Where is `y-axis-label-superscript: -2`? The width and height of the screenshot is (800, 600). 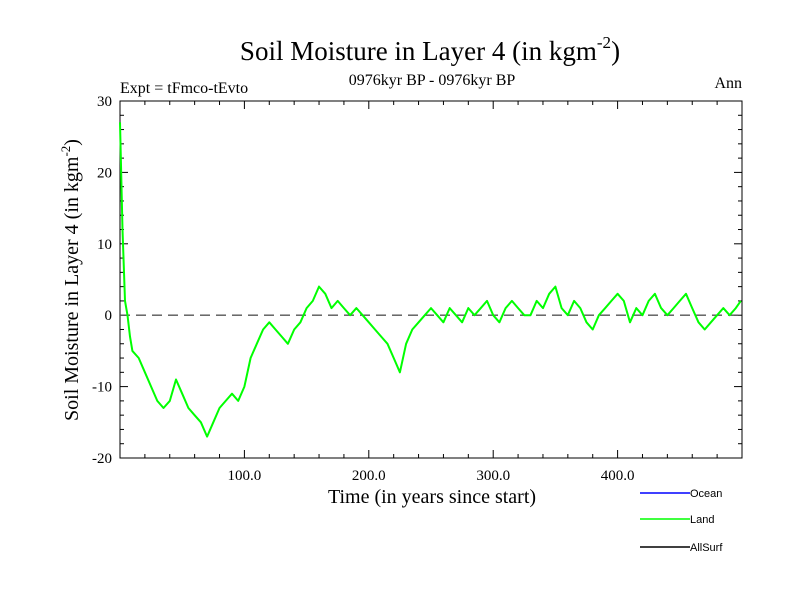
y-axis-label-superscript: -2 is located at coordinates (65, 151).